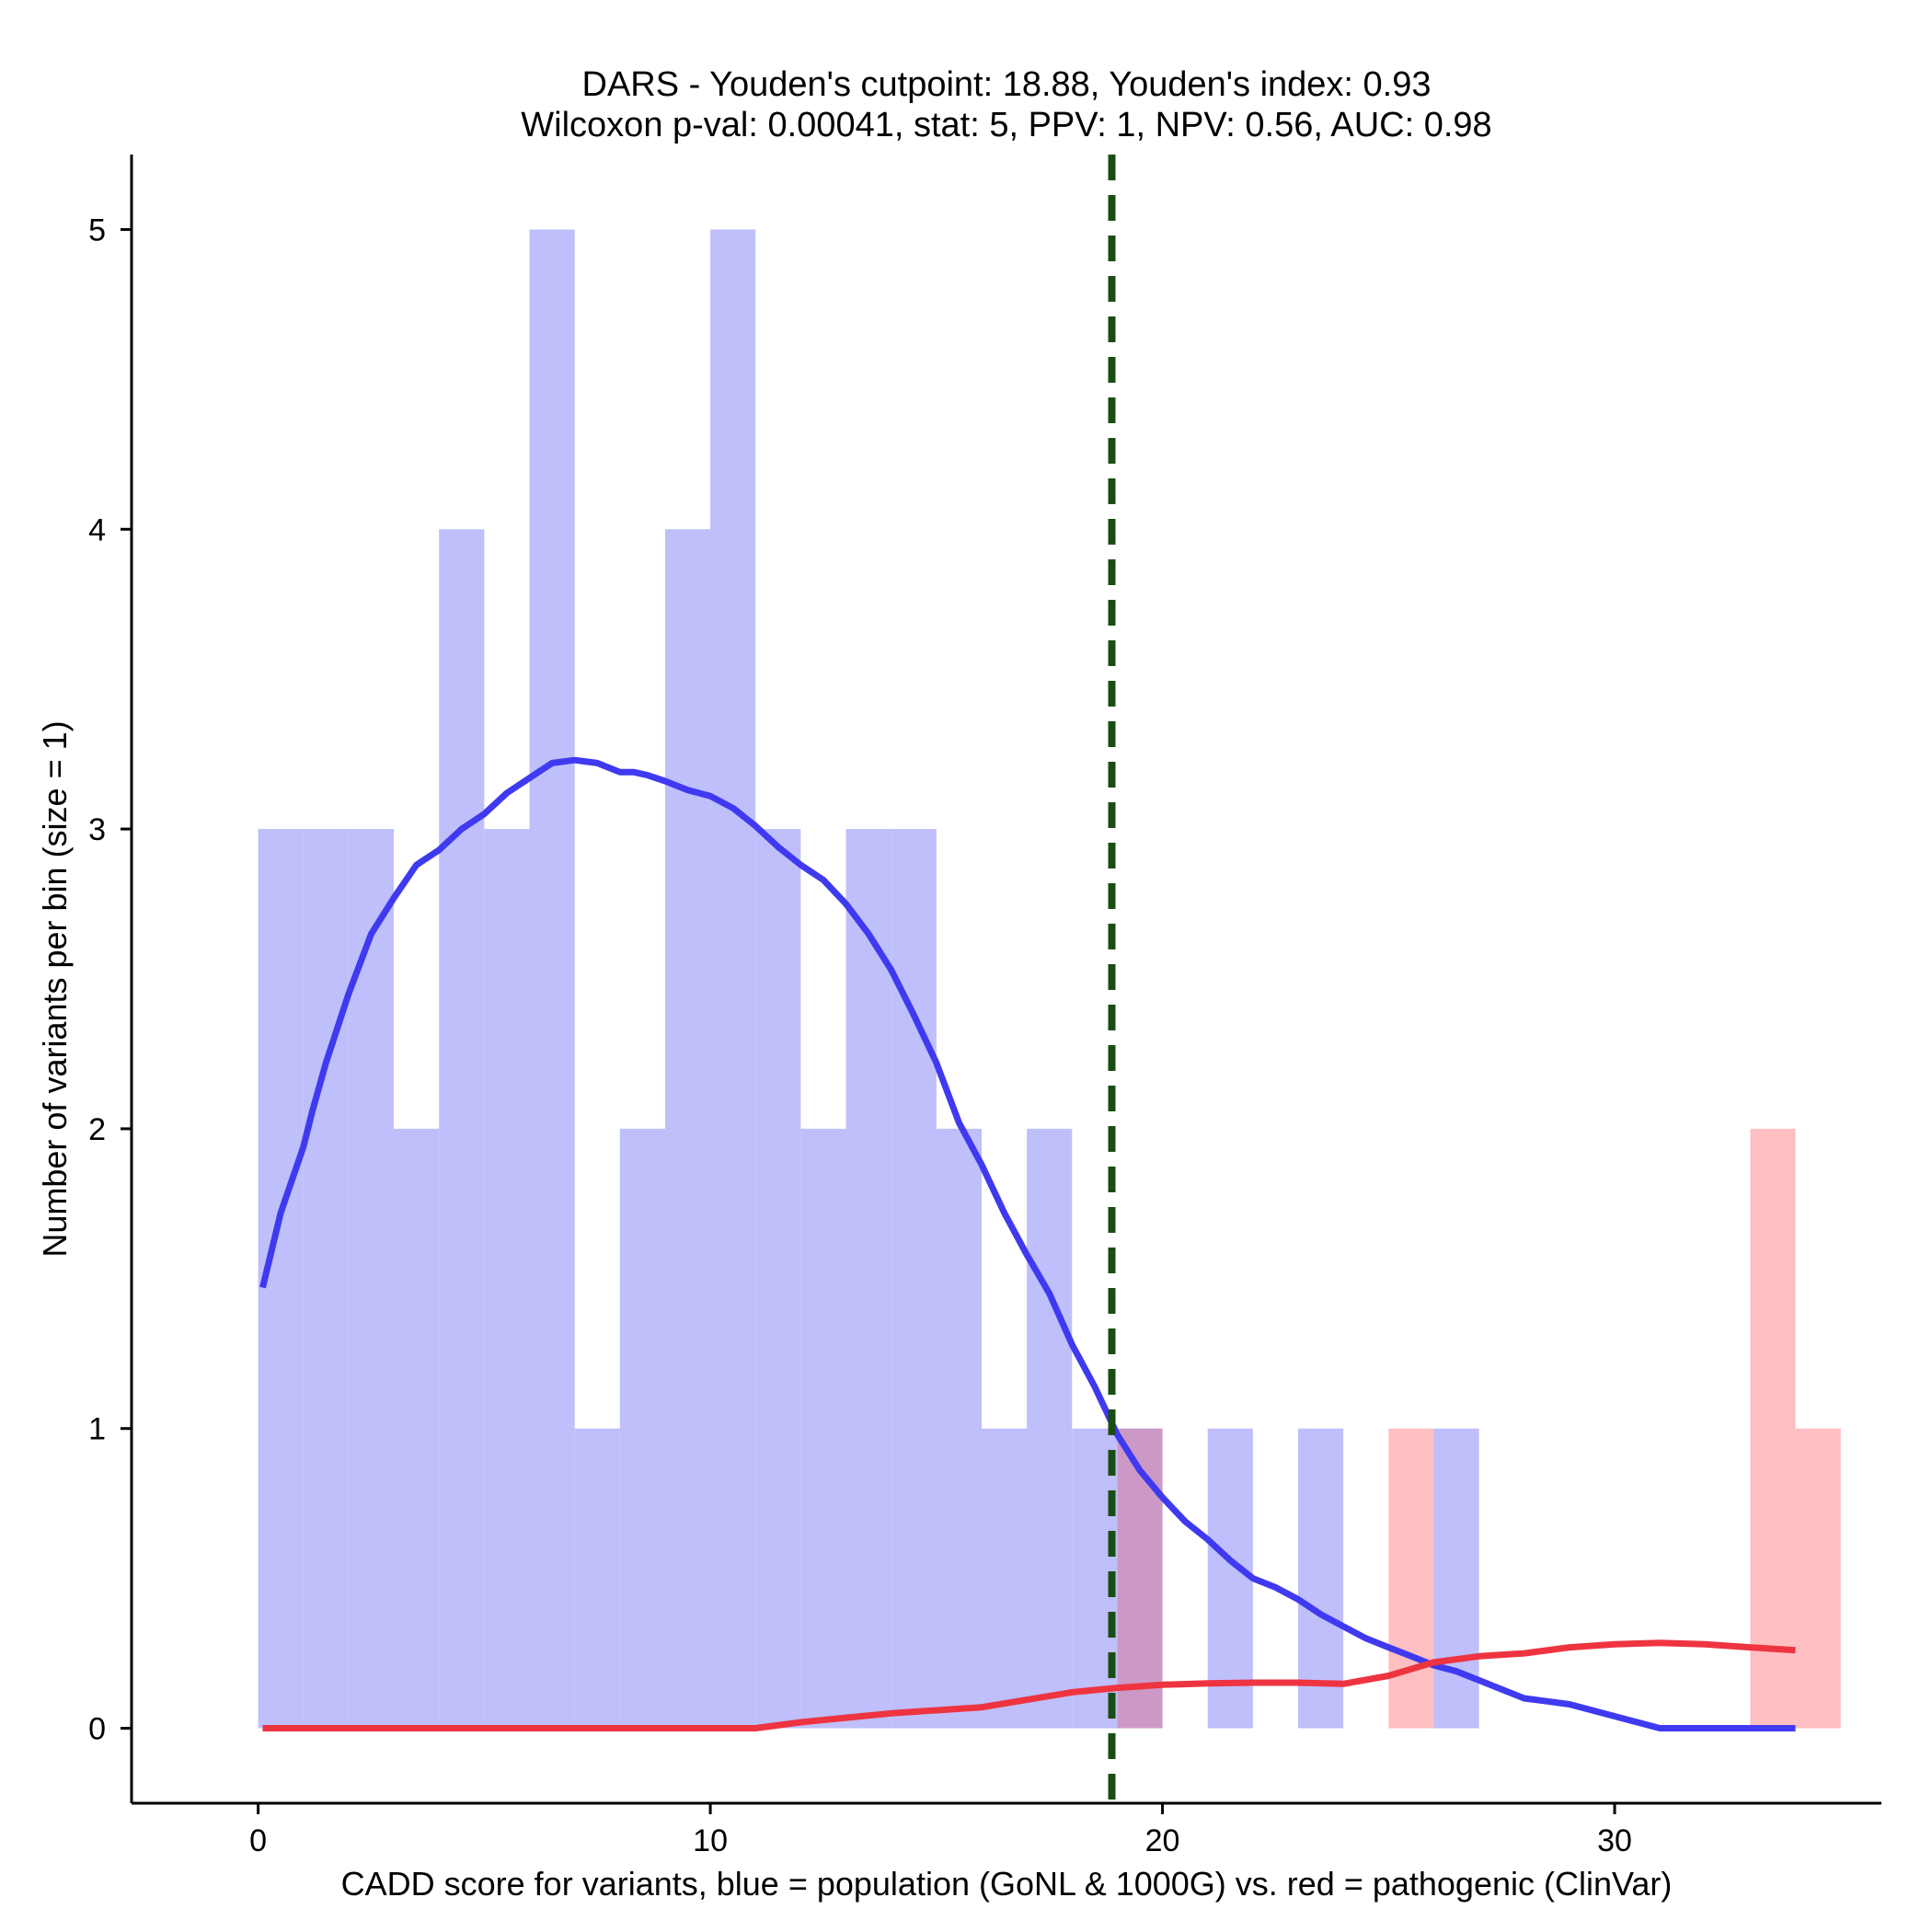 Image resolution: width=1932 pixels, height=1932 pixels. I want to click on pathogenic-density-line, so click(1029, 1685).